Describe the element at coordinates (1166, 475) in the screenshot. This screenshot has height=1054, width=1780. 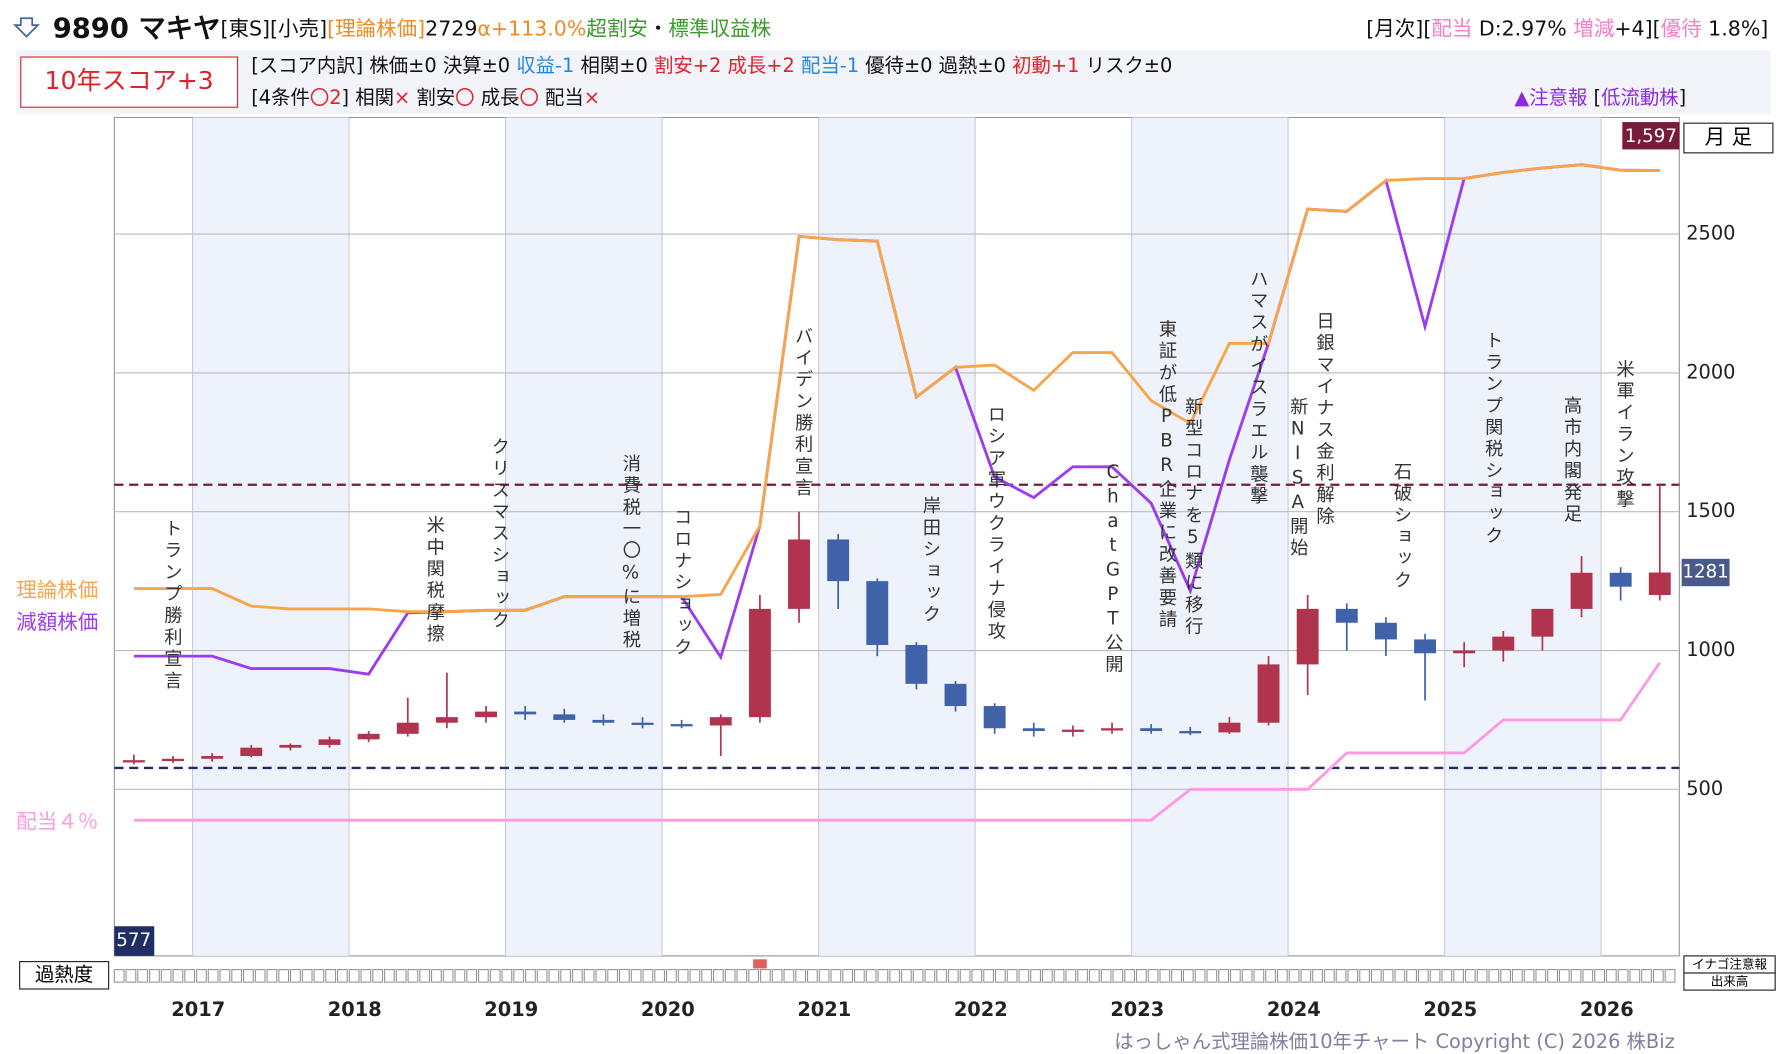
I see `event-annotation: 東証が低PBR企業に改善要請` at that location.